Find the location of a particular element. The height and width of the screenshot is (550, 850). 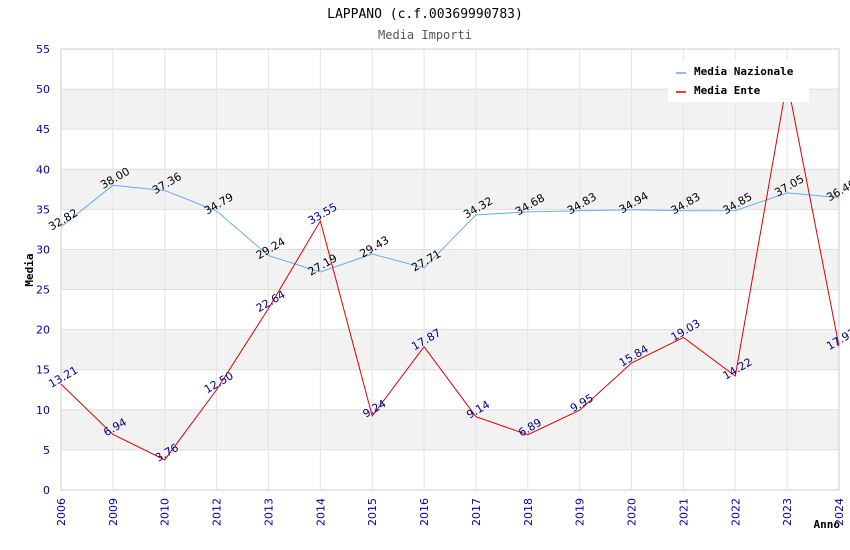

x-tick-label: 2013 is located at coordinates (268, 512).